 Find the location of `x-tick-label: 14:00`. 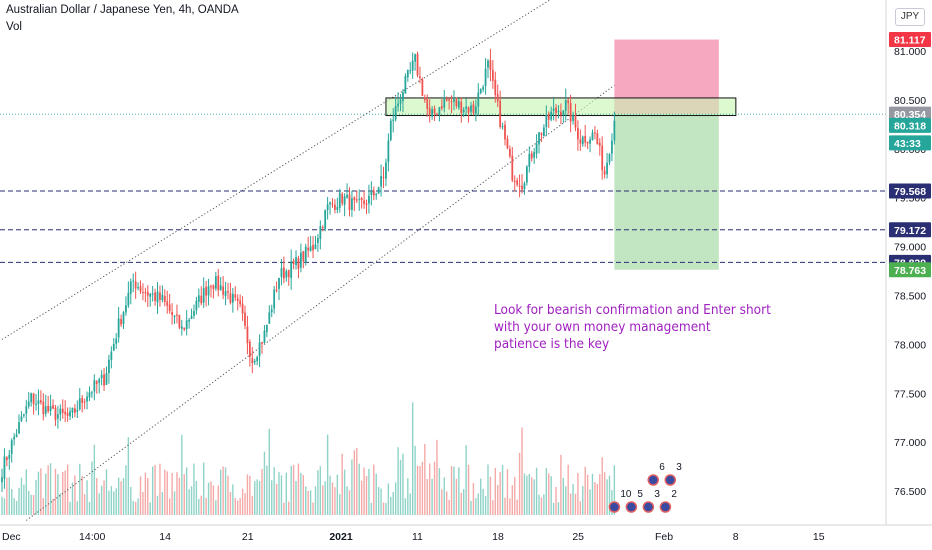

x-tick-label: 14:00 is located at coordinates (92, 537).